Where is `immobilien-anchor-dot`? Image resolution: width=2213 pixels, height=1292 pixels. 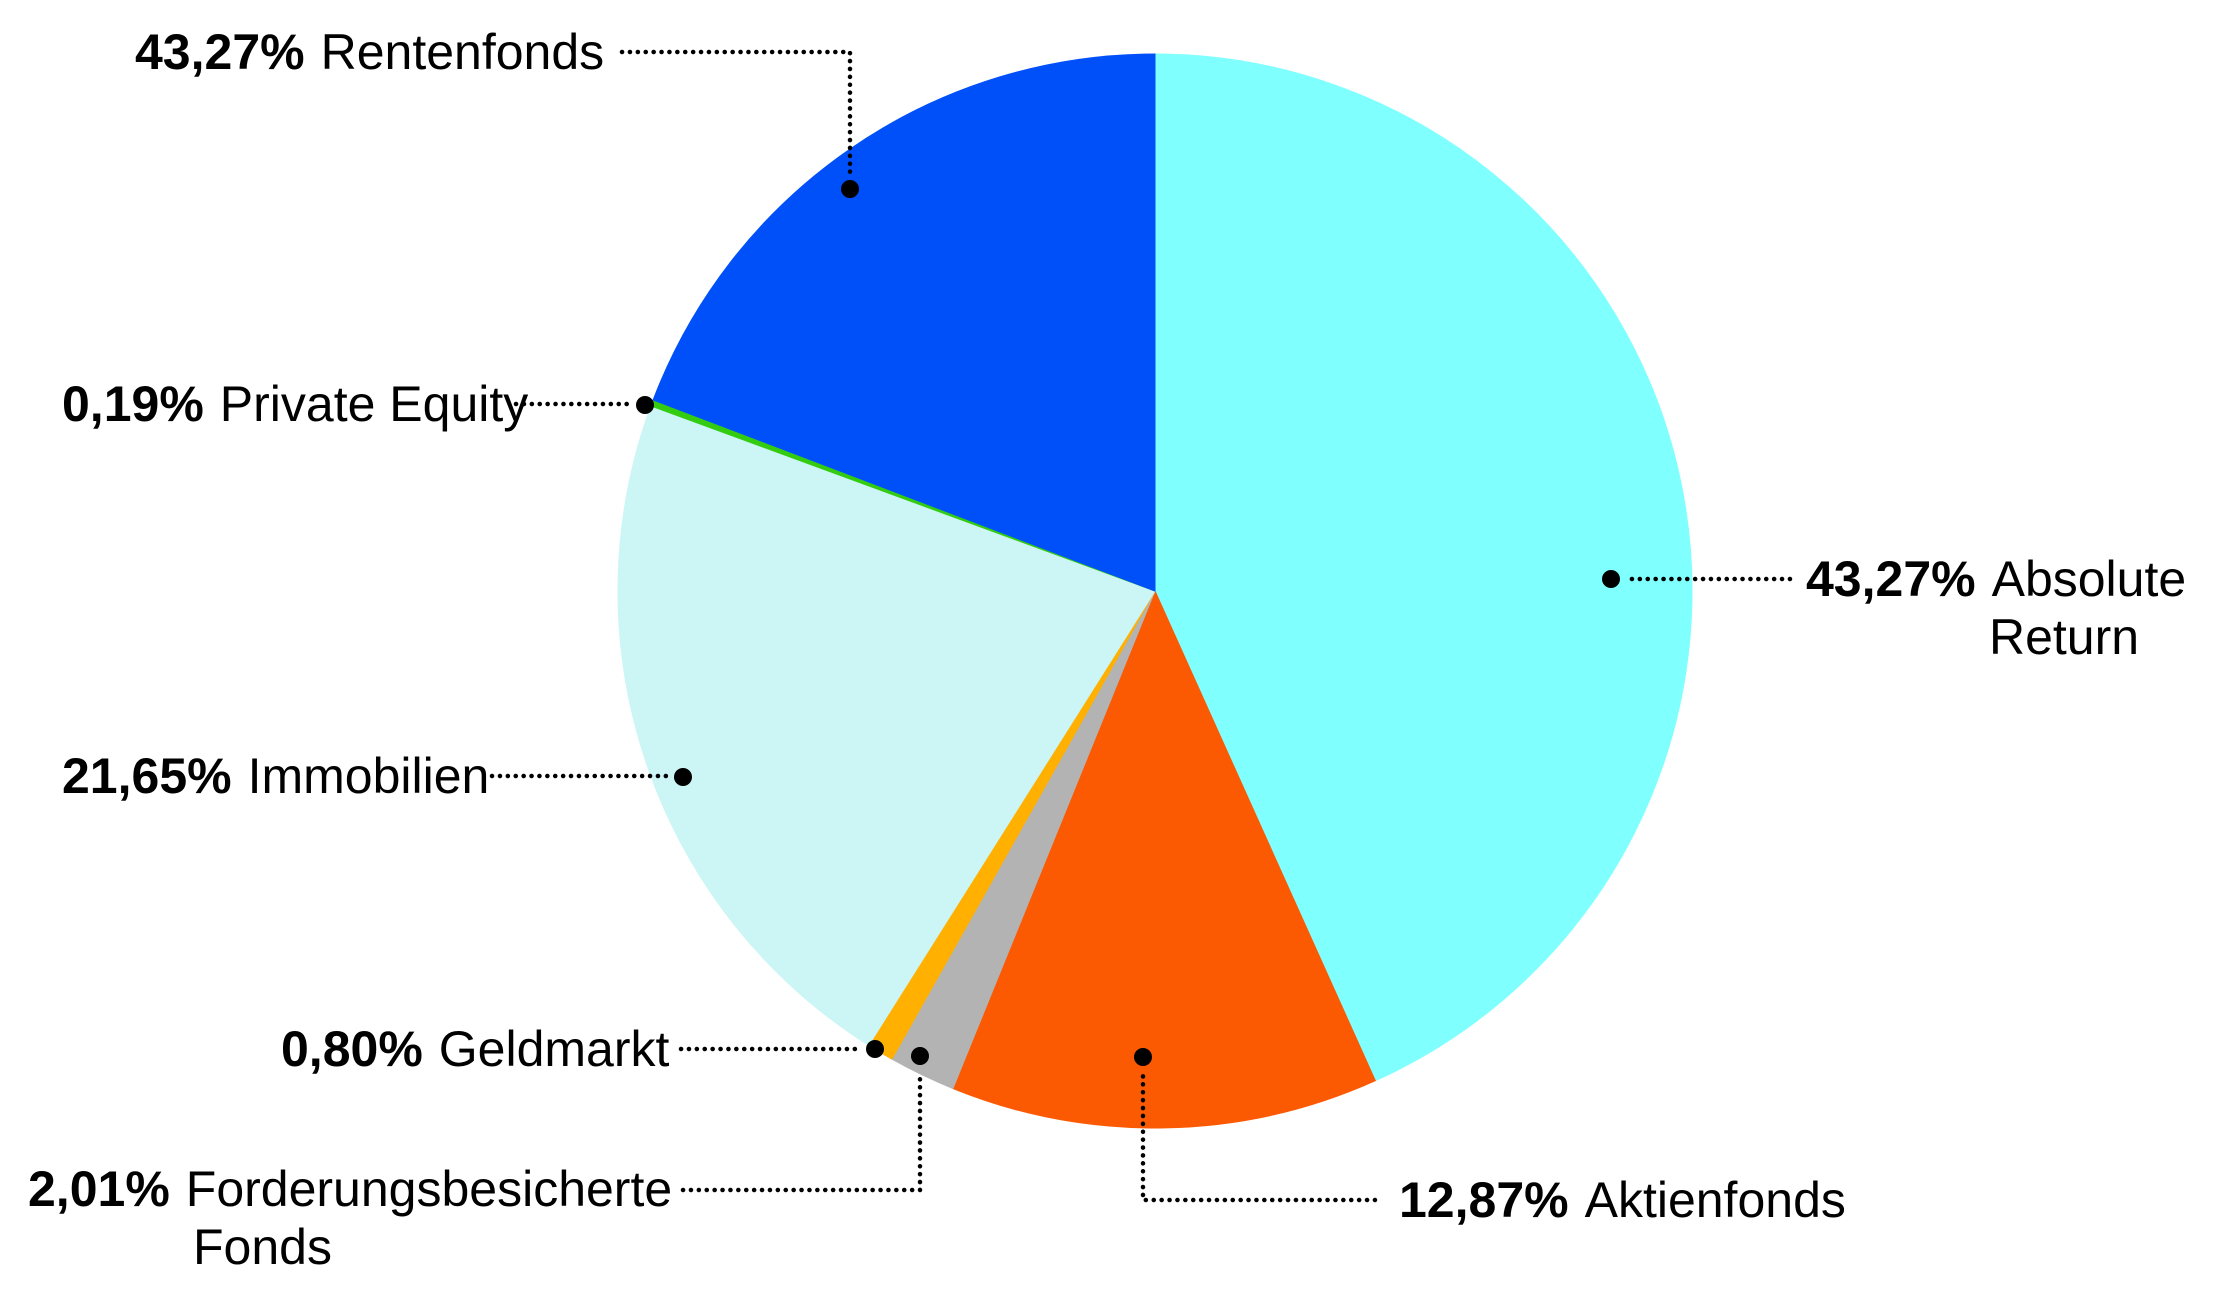 immobilien-anchor-dot is located at coordinates (683, 777).